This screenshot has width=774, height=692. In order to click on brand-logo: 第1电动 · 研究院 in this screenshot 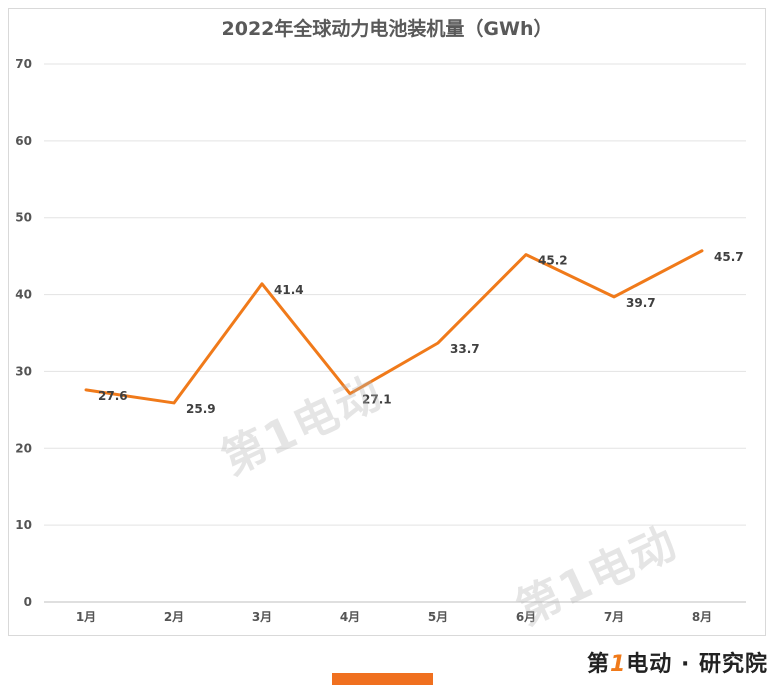, I will do `click(677, 662)`.